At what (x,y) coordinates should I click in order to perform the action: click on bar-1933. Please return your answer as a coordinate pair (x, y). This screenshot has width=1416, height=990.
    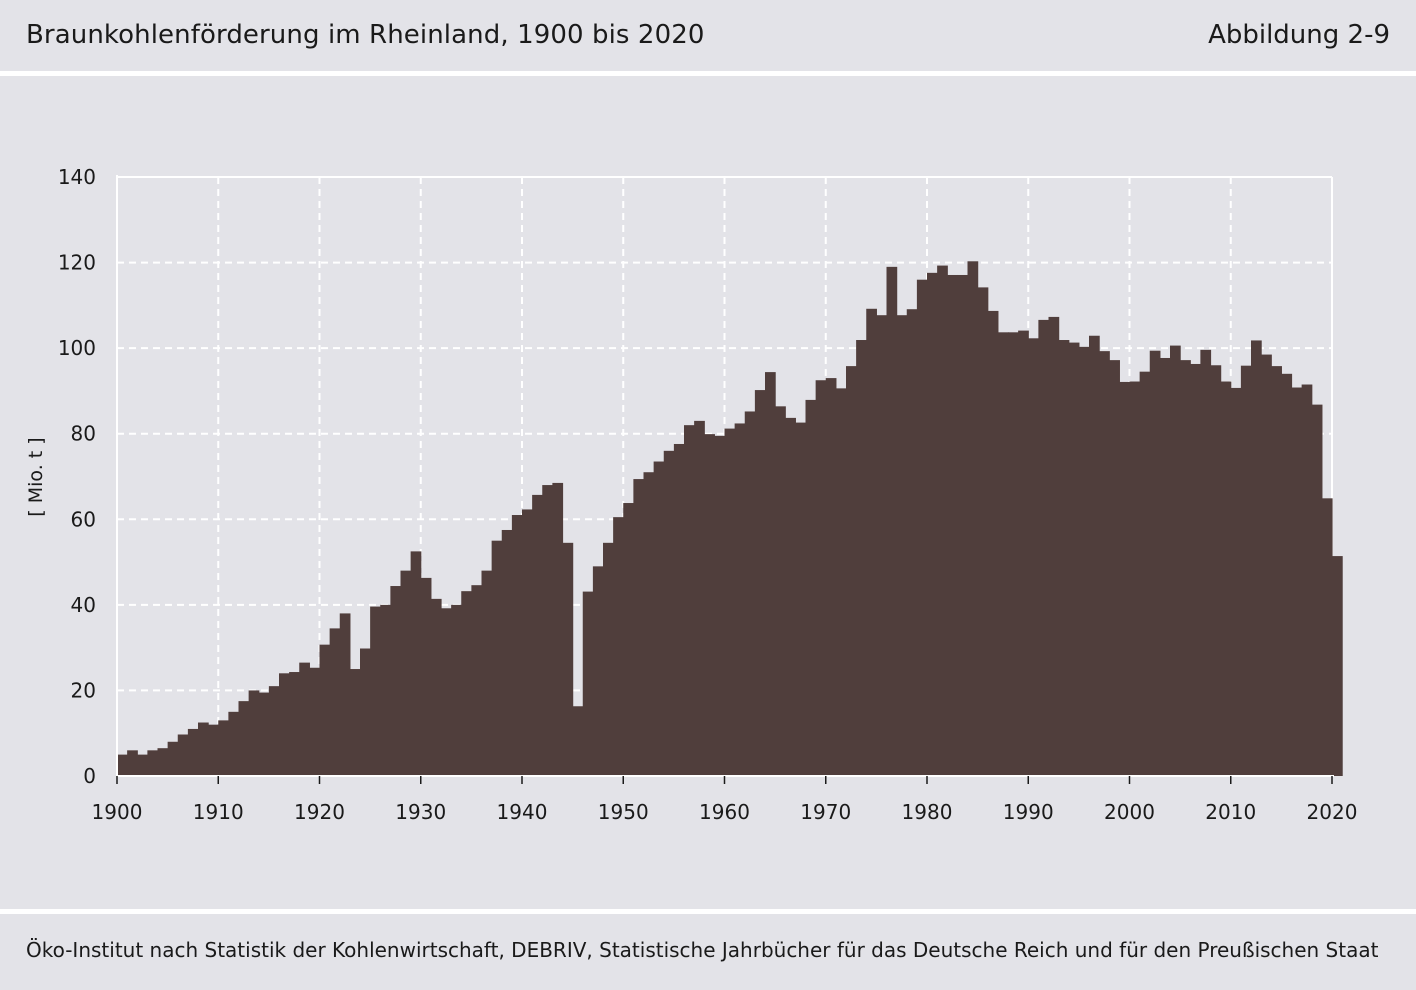
    Looking at the image, I should click on (456, 690).